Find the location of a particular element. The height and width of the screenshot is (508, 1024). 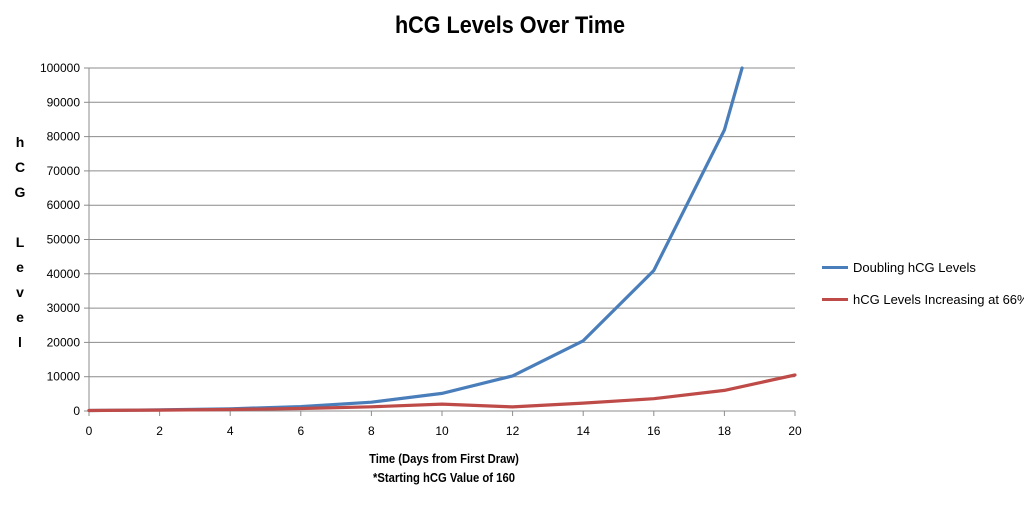

legend-item-doubling: Doubling hCG Levels is located at coordinates (899, 267).